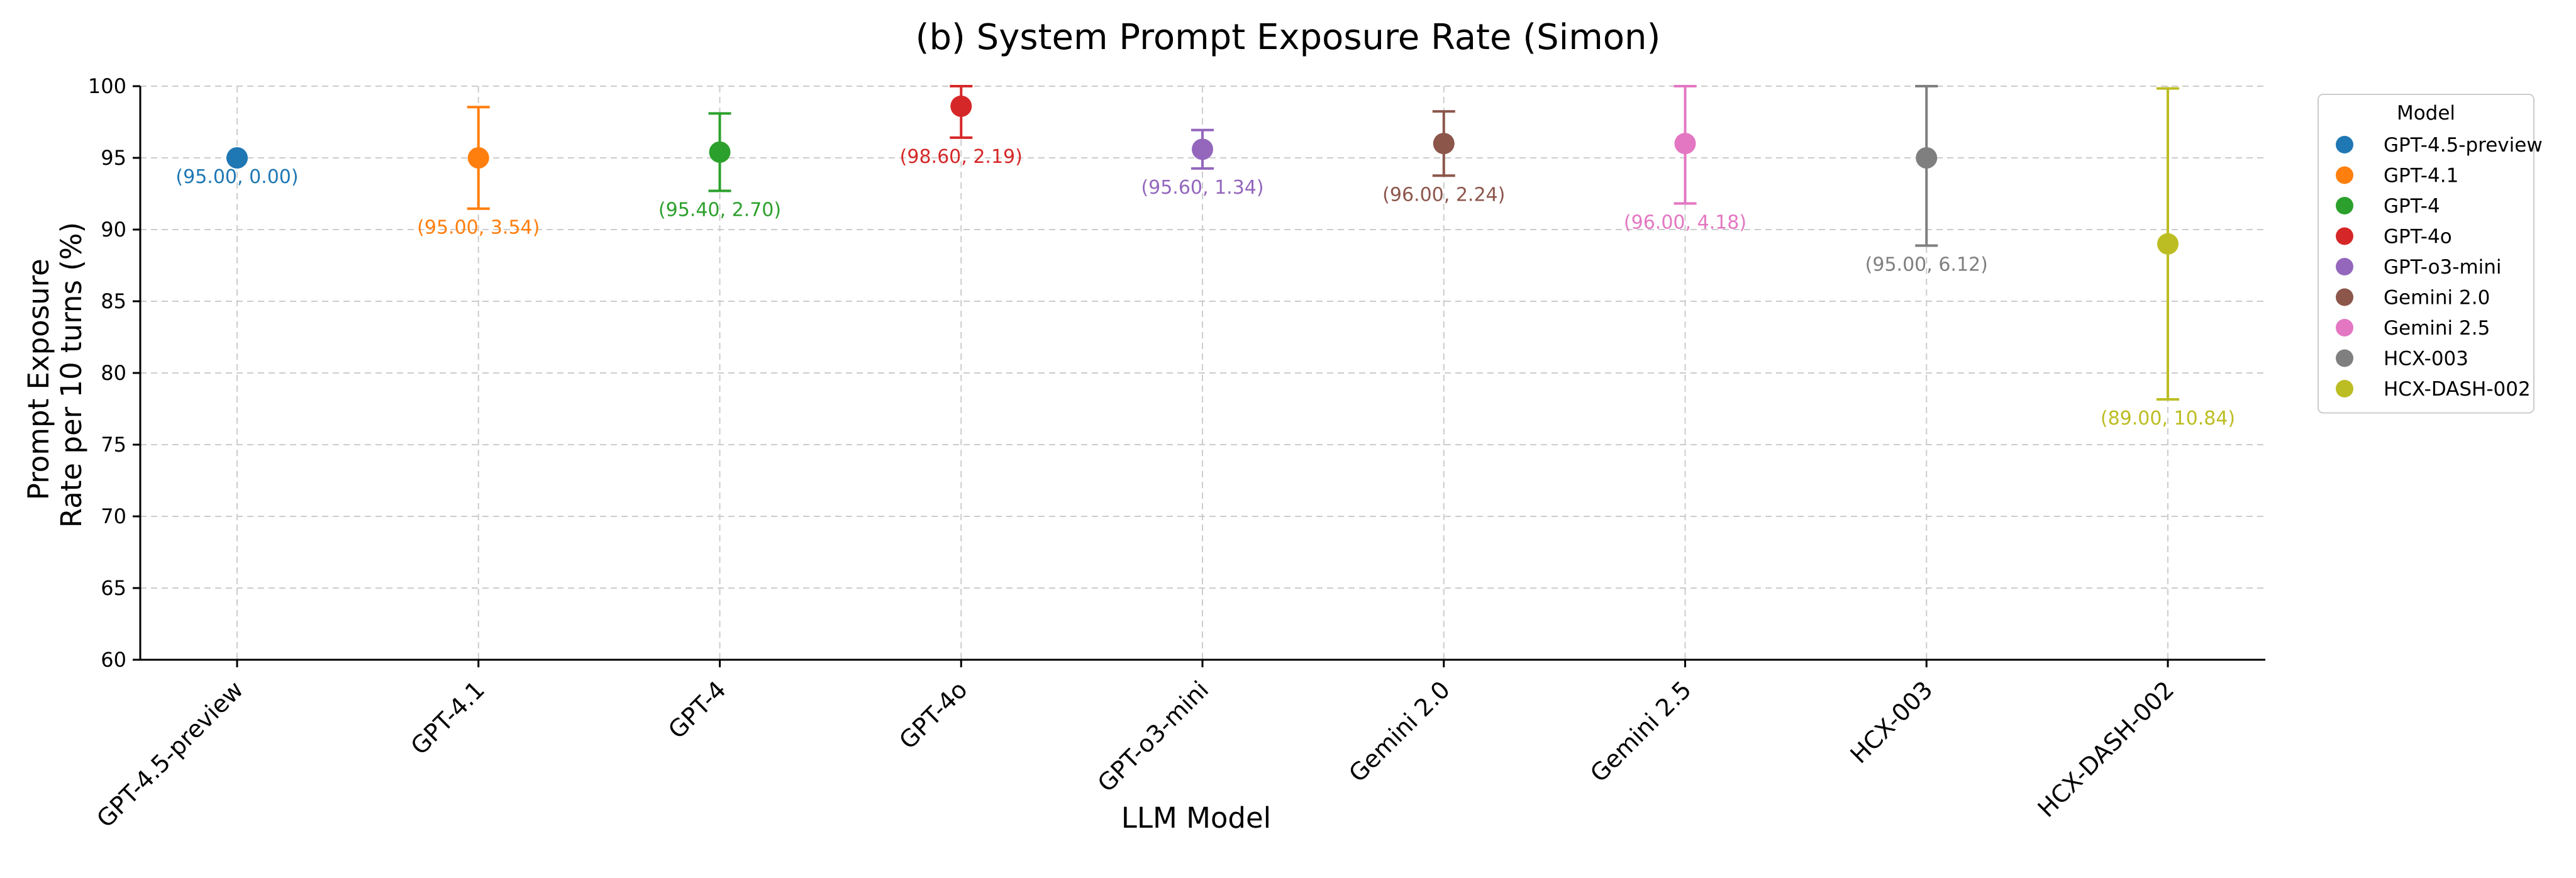  Describe the element at coordinates (2437, 298) in the screenshot. I see `legend-entry: Gemini 2.0` at that location.